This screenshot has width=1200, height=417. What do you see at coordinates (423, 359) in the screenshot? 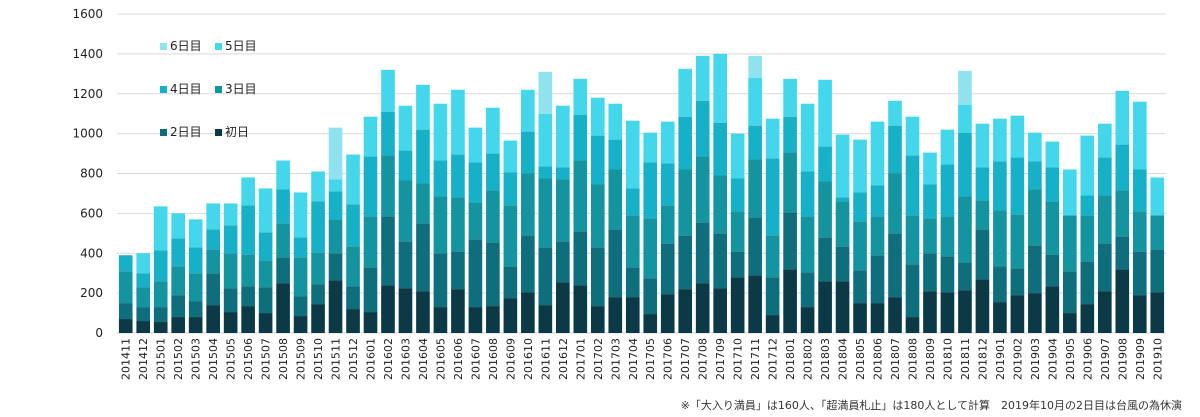
I see `x-tick-label: 201604` at bounding box center [423, 359].